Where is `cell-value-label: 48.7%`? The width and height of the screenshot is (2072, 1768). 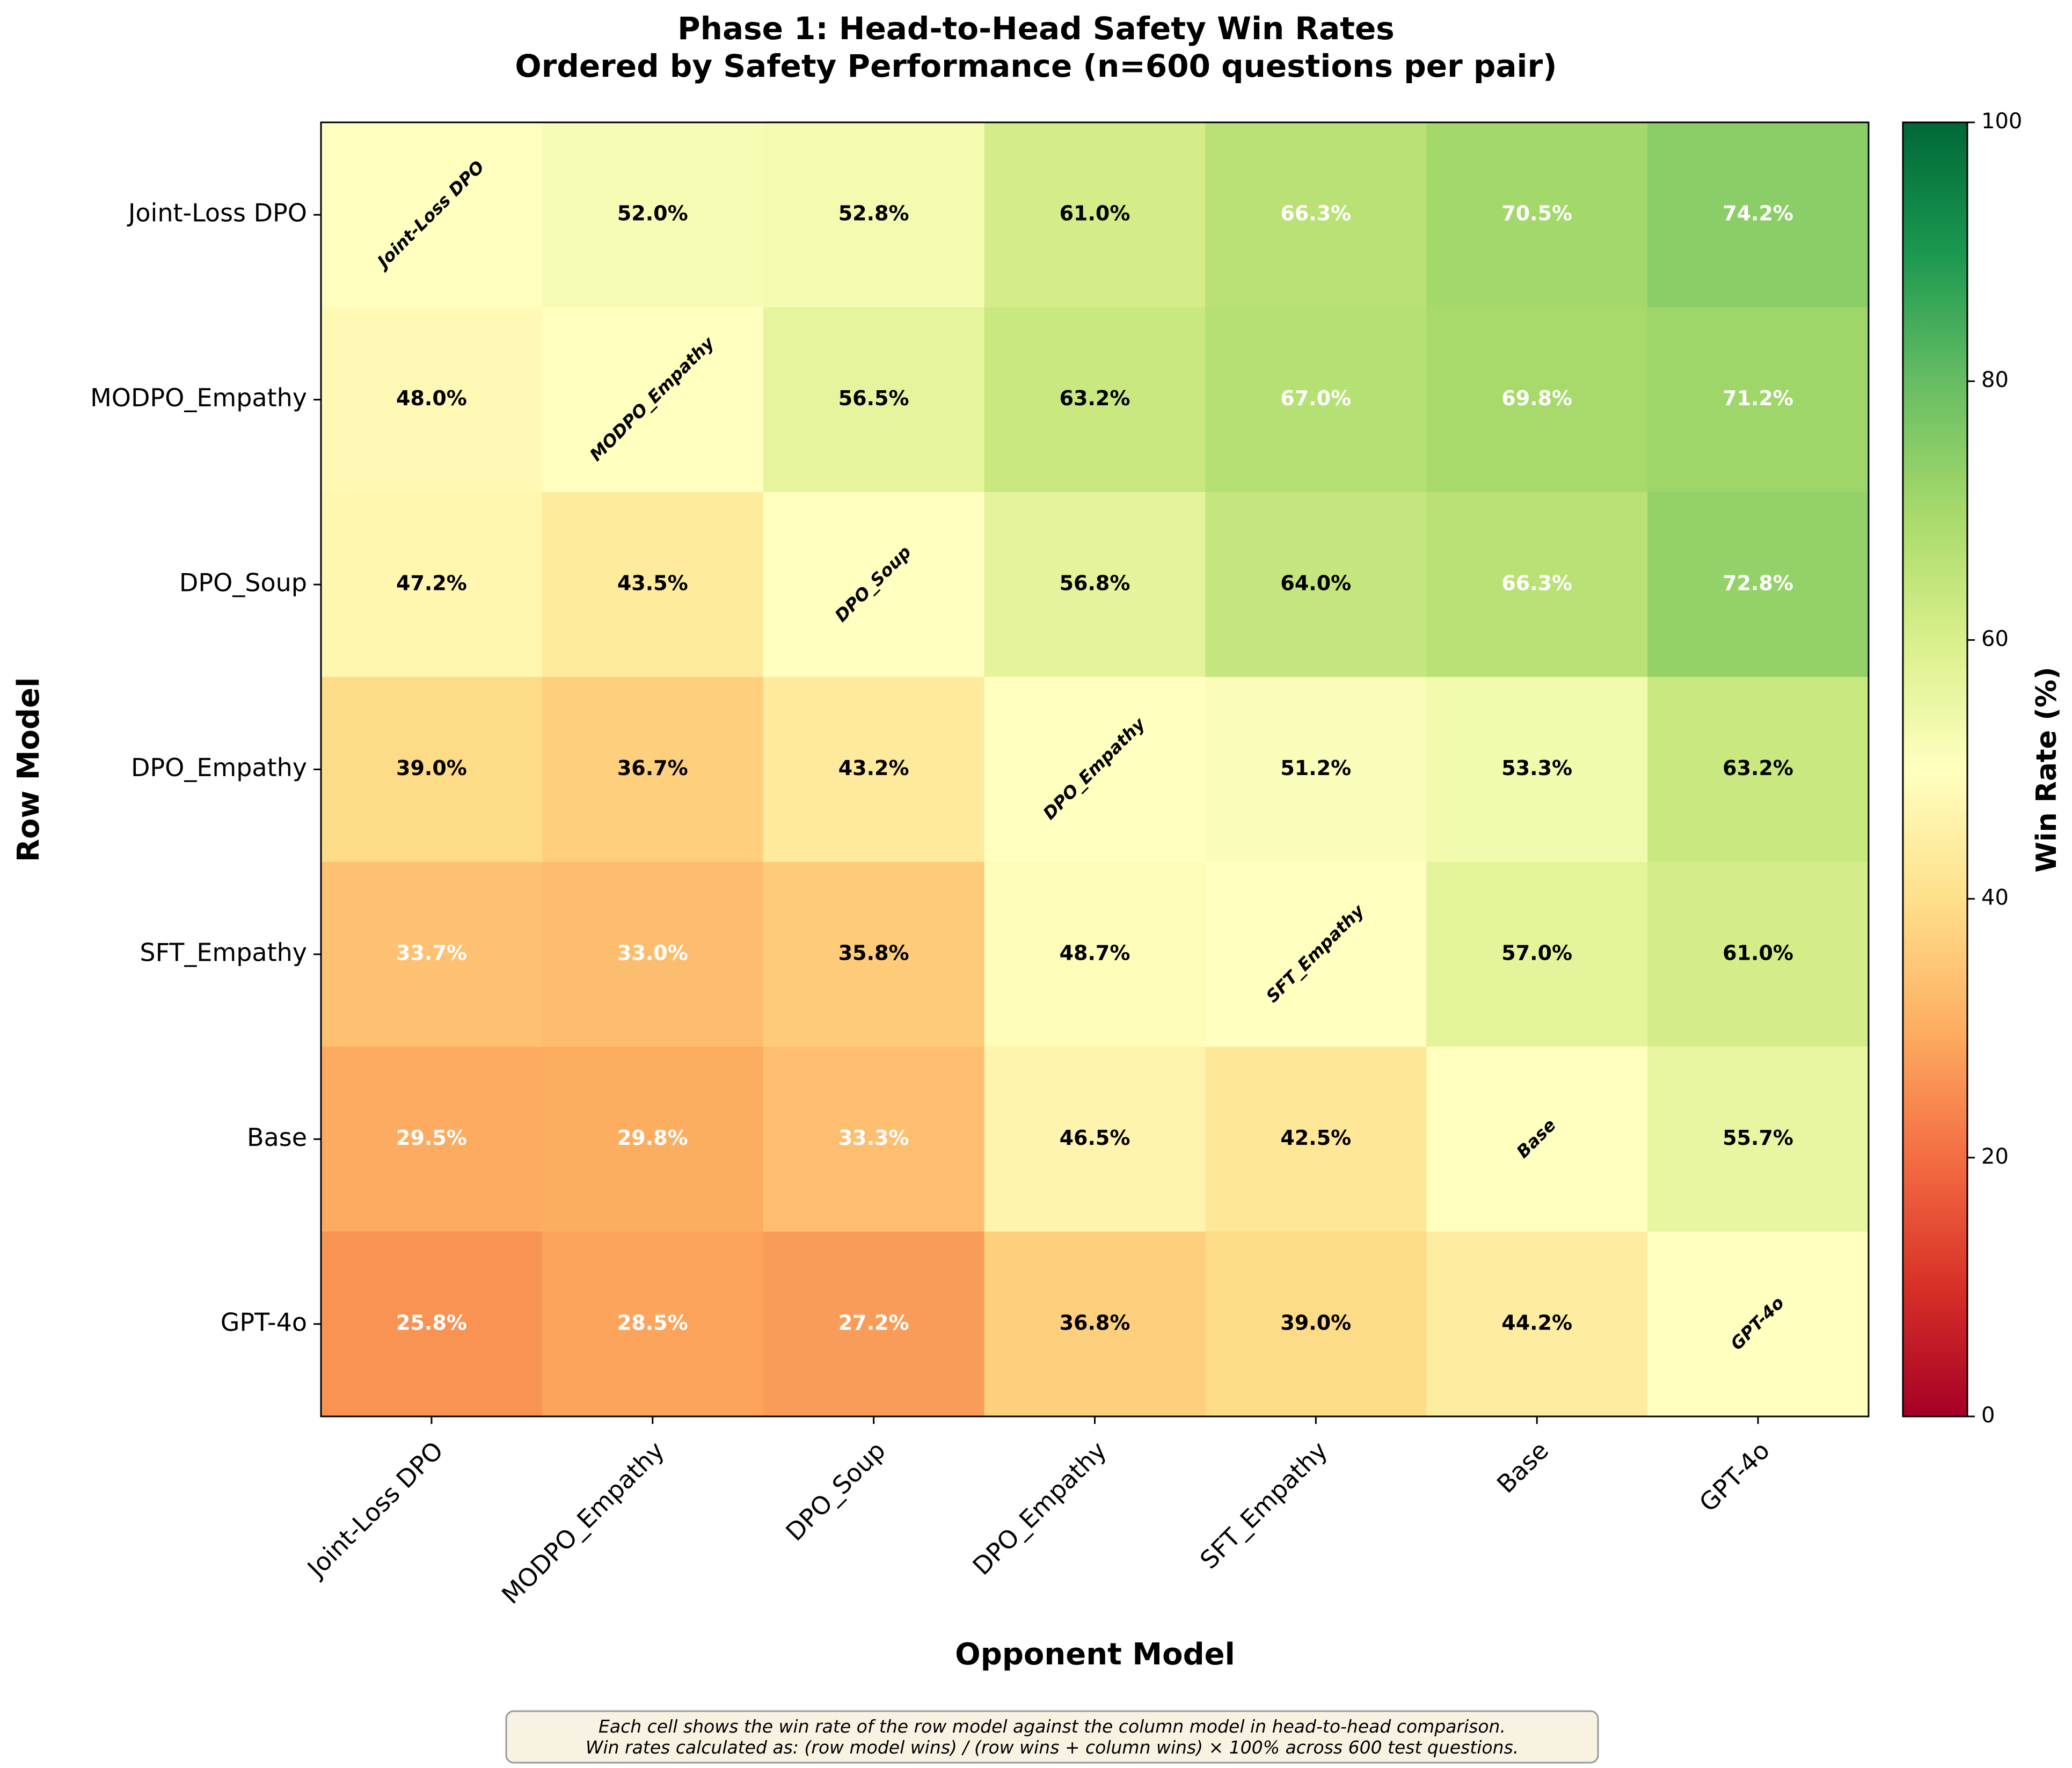
cell-value-label: 48.7% is located at coordinates (1095, 953).